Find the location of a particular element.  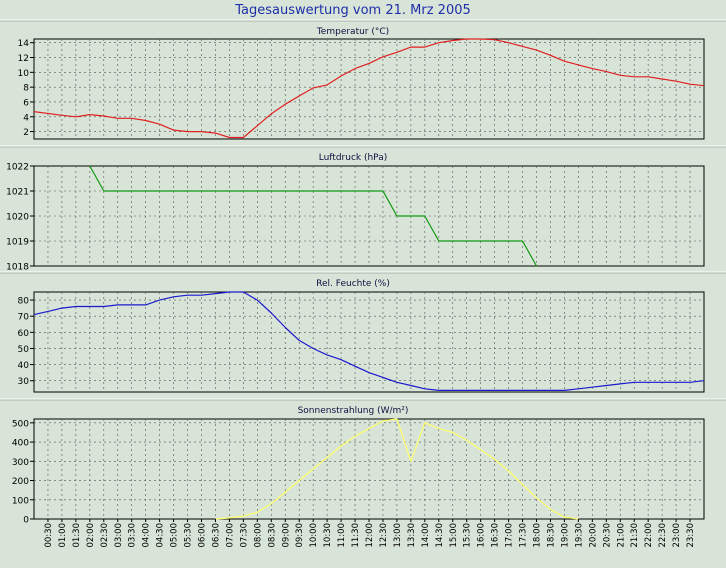

x-tick-label: 11:00 is located at coordinates (342, 535).